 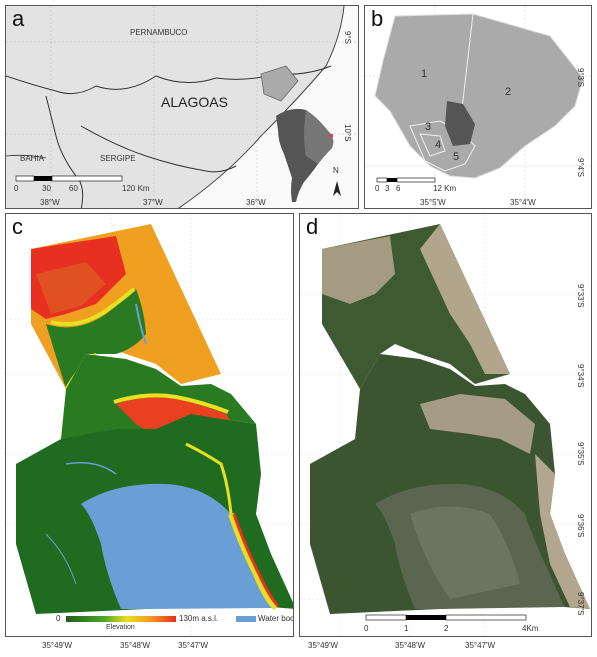 I want to click on lon-label-d-2: 35°47'W, so click(x=480, y=645).